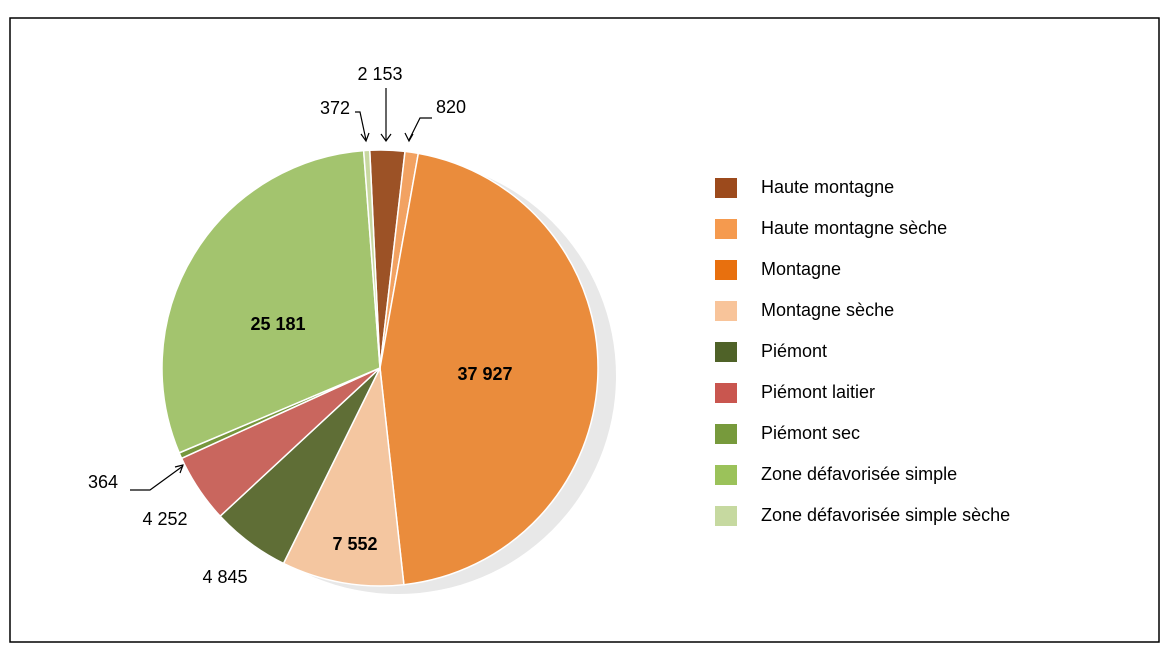 The width and height of the screenshot is (1169, 657). I want to click on legend-label: Haute montagne, so click(827, 187).